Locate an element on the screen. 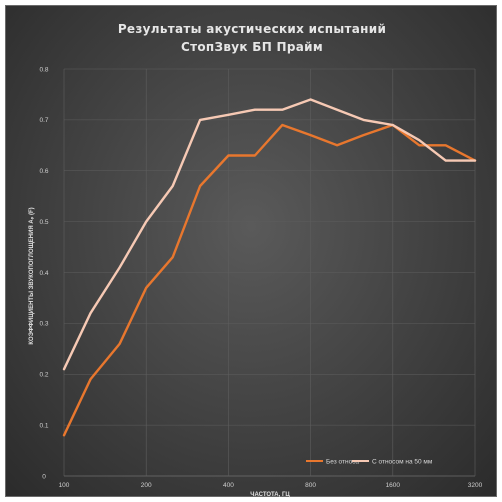  y-tick-label: 0.7 is located at coordinates (43, 120).